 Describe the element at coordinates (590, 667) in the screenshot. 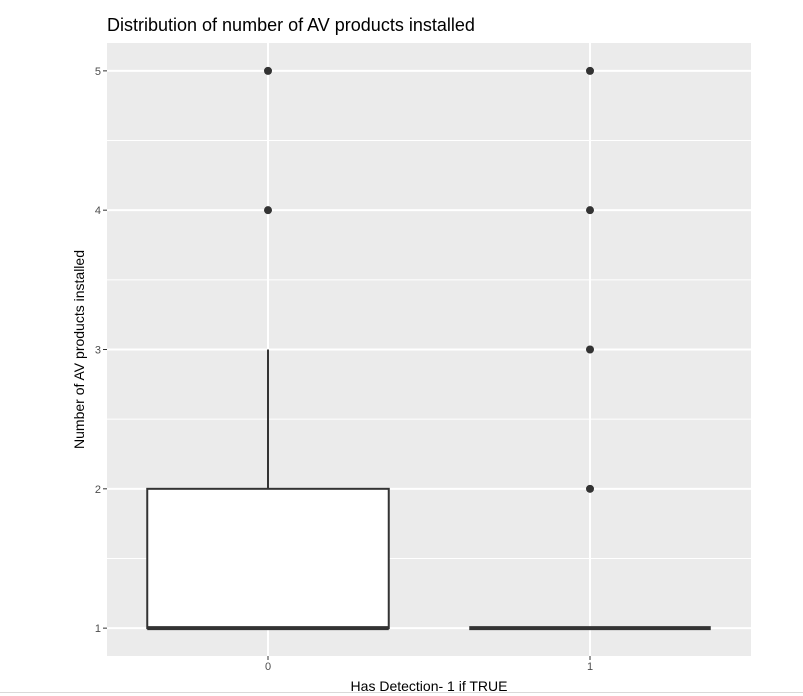

I see `x-tick-label: 1` at that location.